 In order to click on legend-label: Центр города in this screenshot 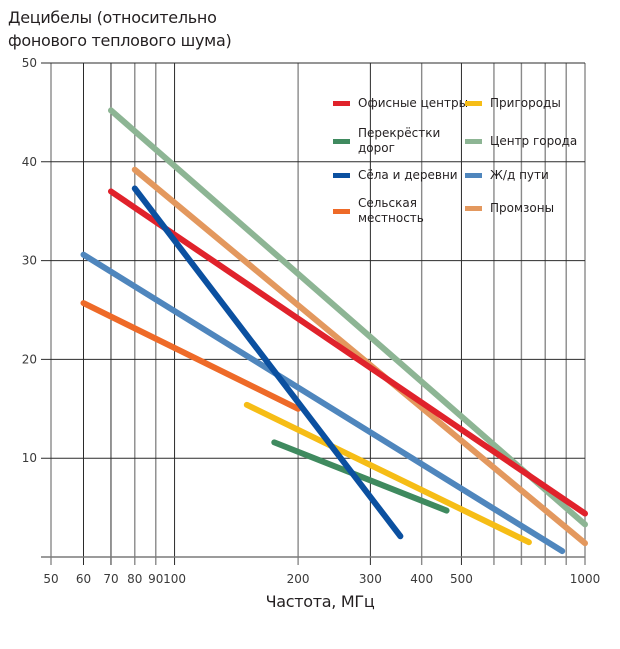, I will do `click(533, 141)`.